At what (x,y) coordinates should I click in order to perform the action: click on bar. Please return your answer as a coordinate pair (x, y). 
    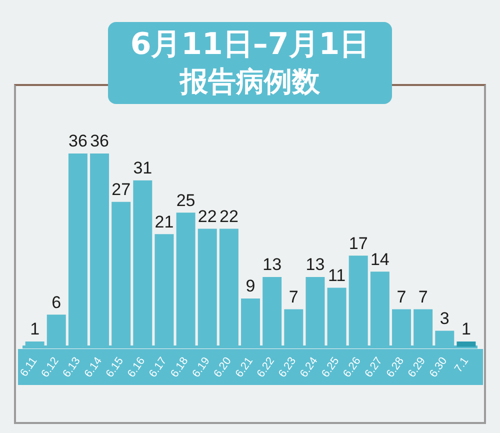
    Looking at the image, I should click on (466, 344).